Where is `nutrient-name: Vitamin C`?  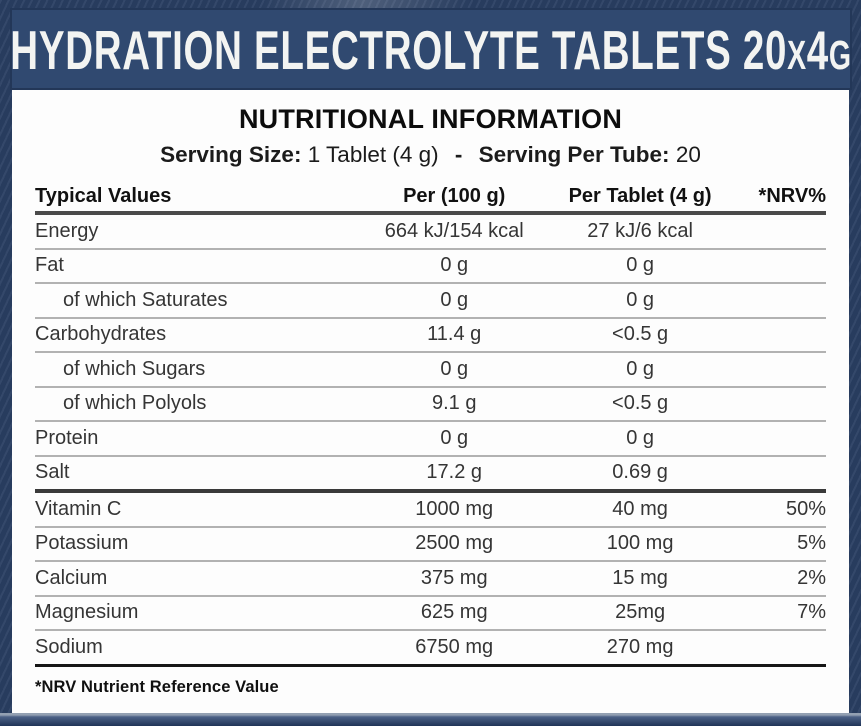
nutrient-name: Vitamin C is located at coordinates (78, 508).